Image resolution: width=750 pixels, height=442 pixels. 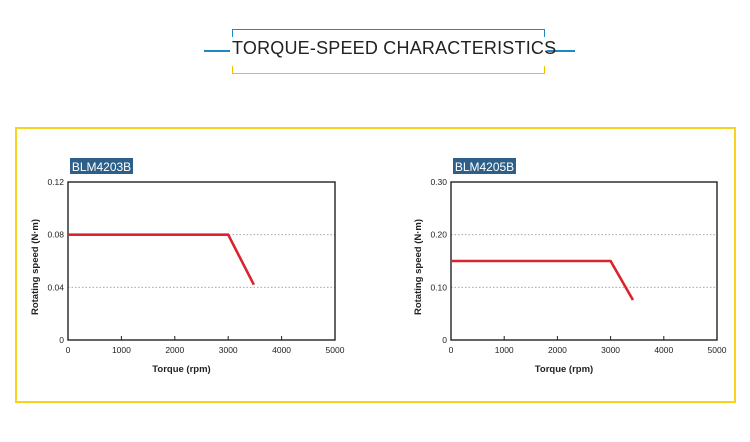 I want to click on chart-title: BLM4205B, so click(x=484, y=167).